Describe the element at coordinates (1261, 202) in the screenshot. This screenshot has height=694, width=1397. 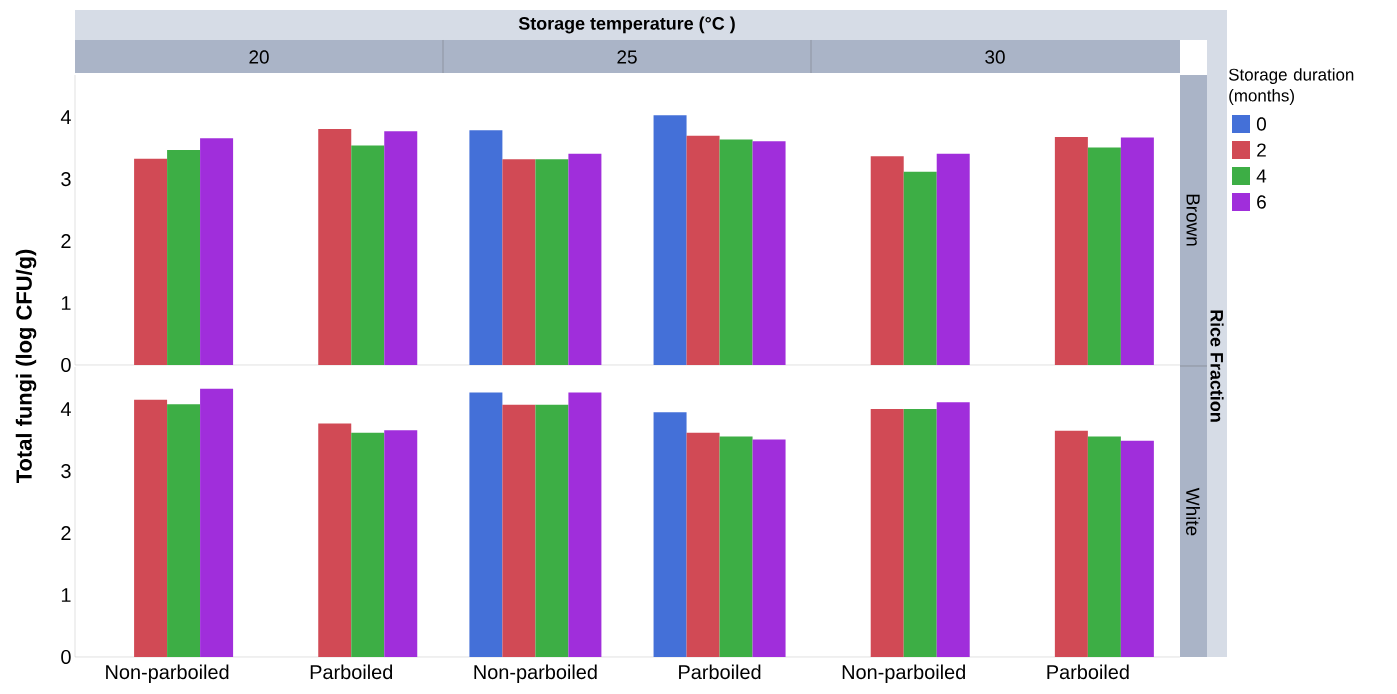
I see `legend-label: 6` at that location.